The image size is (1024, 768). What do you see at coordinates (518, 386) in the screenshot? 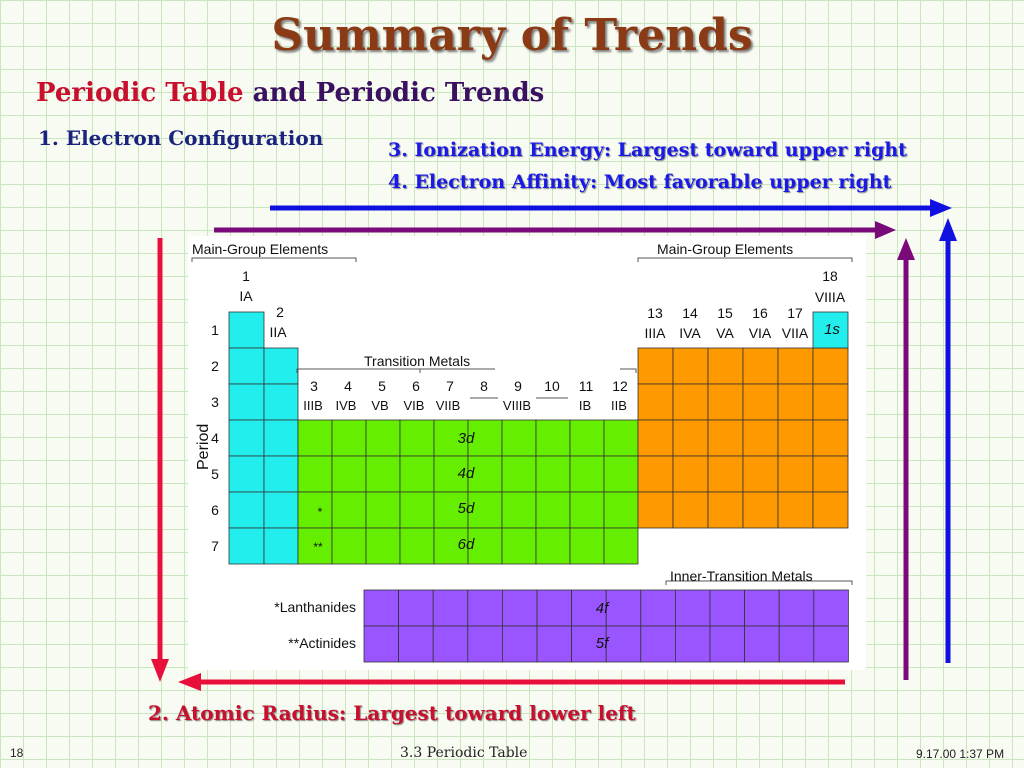
I see `group-number: 9` at bounding box center [518, 386].